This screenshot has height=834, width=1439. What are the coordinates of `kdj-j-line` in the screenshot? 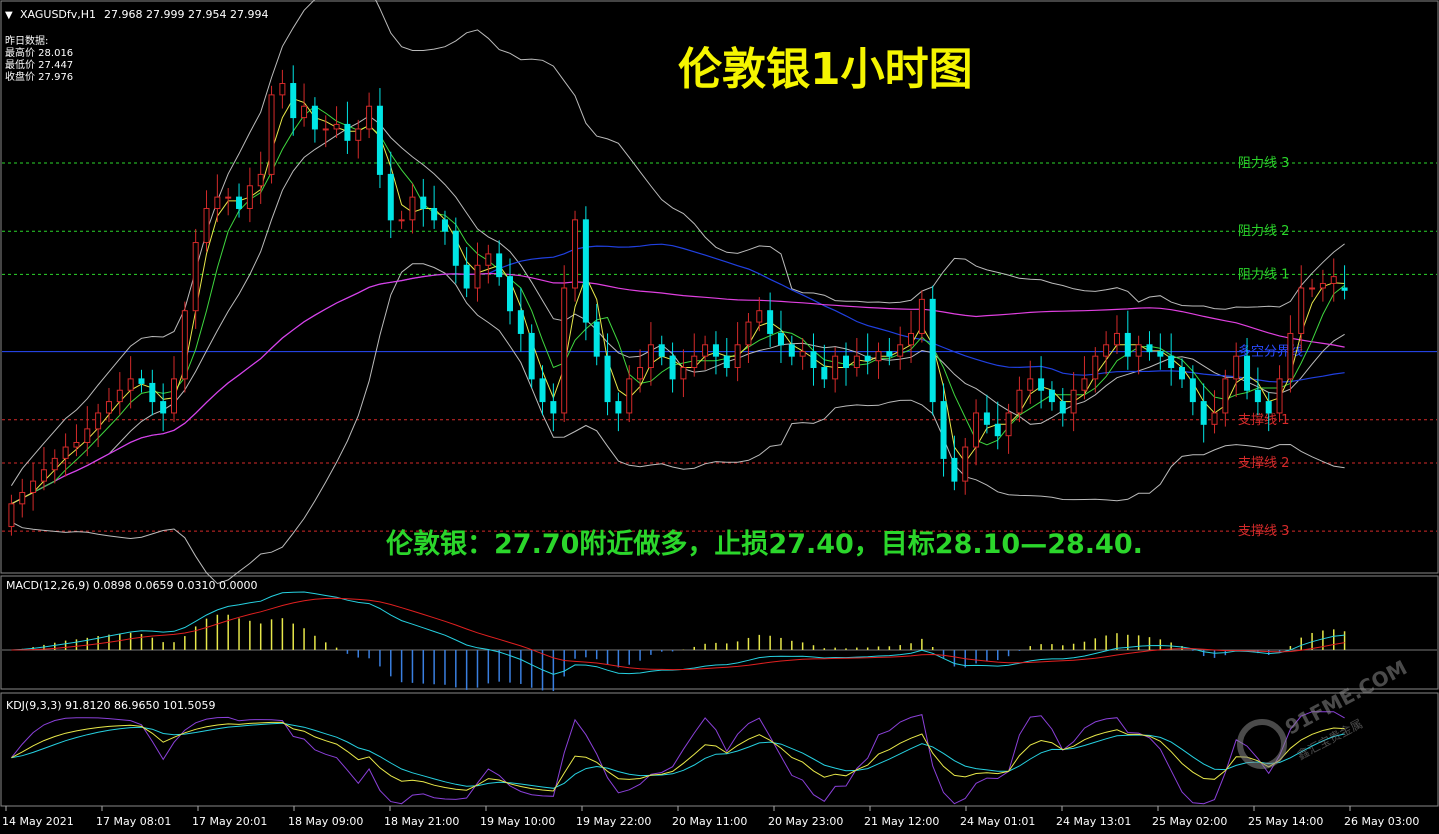 It's located at (678, 758).